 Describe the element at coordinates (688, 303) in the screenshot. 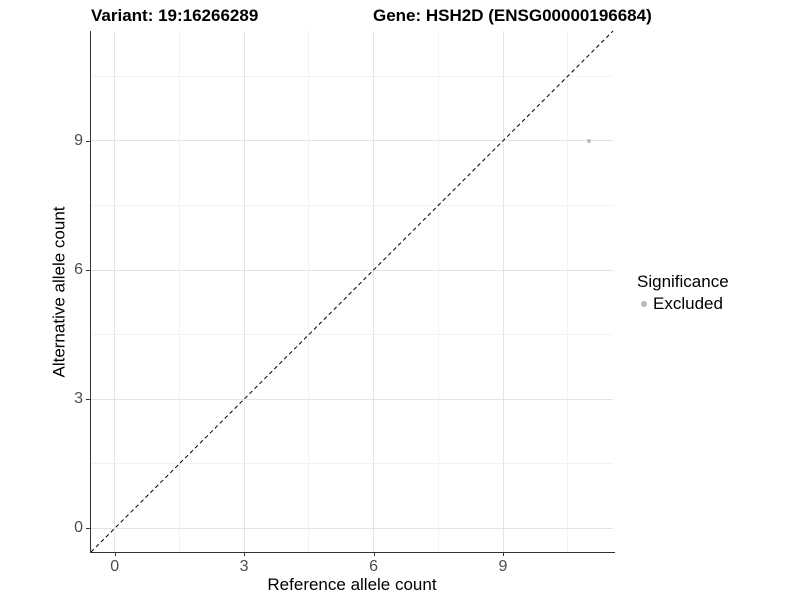

I see `legend-entry-label: Excluded` at that location.